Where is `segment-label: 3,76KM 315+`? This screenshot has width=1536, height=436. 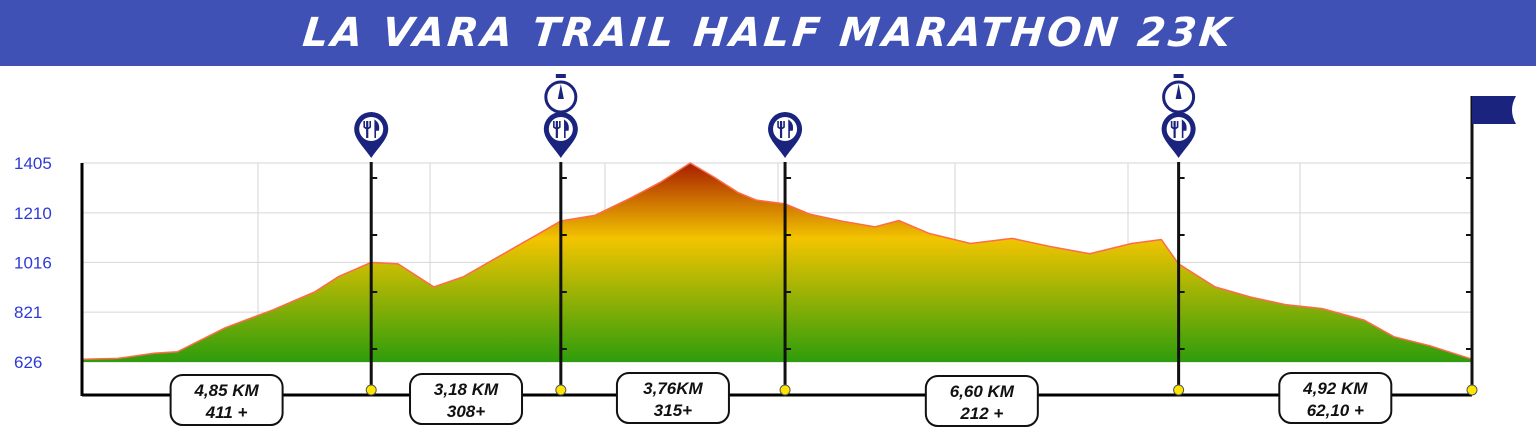
segment-label: 3,76KM 315+ is located at coordinates (672, 398).